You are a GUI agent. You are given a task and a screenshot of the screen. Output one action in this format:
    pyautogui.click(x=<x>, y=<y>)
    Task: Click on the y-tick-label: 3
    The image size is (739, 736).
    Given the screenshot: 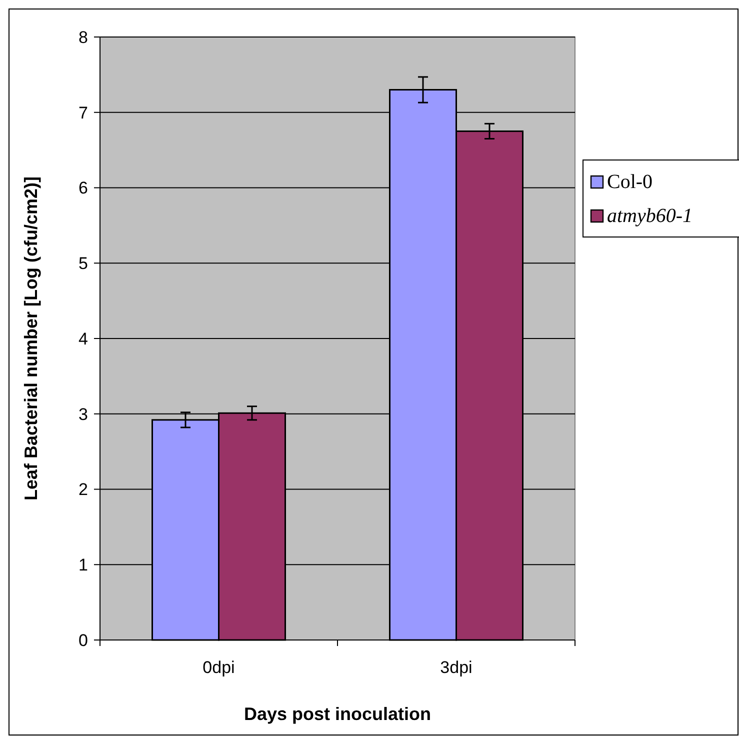 What is the action you would take?
    pyautogui.click(x=83, y=414)
    